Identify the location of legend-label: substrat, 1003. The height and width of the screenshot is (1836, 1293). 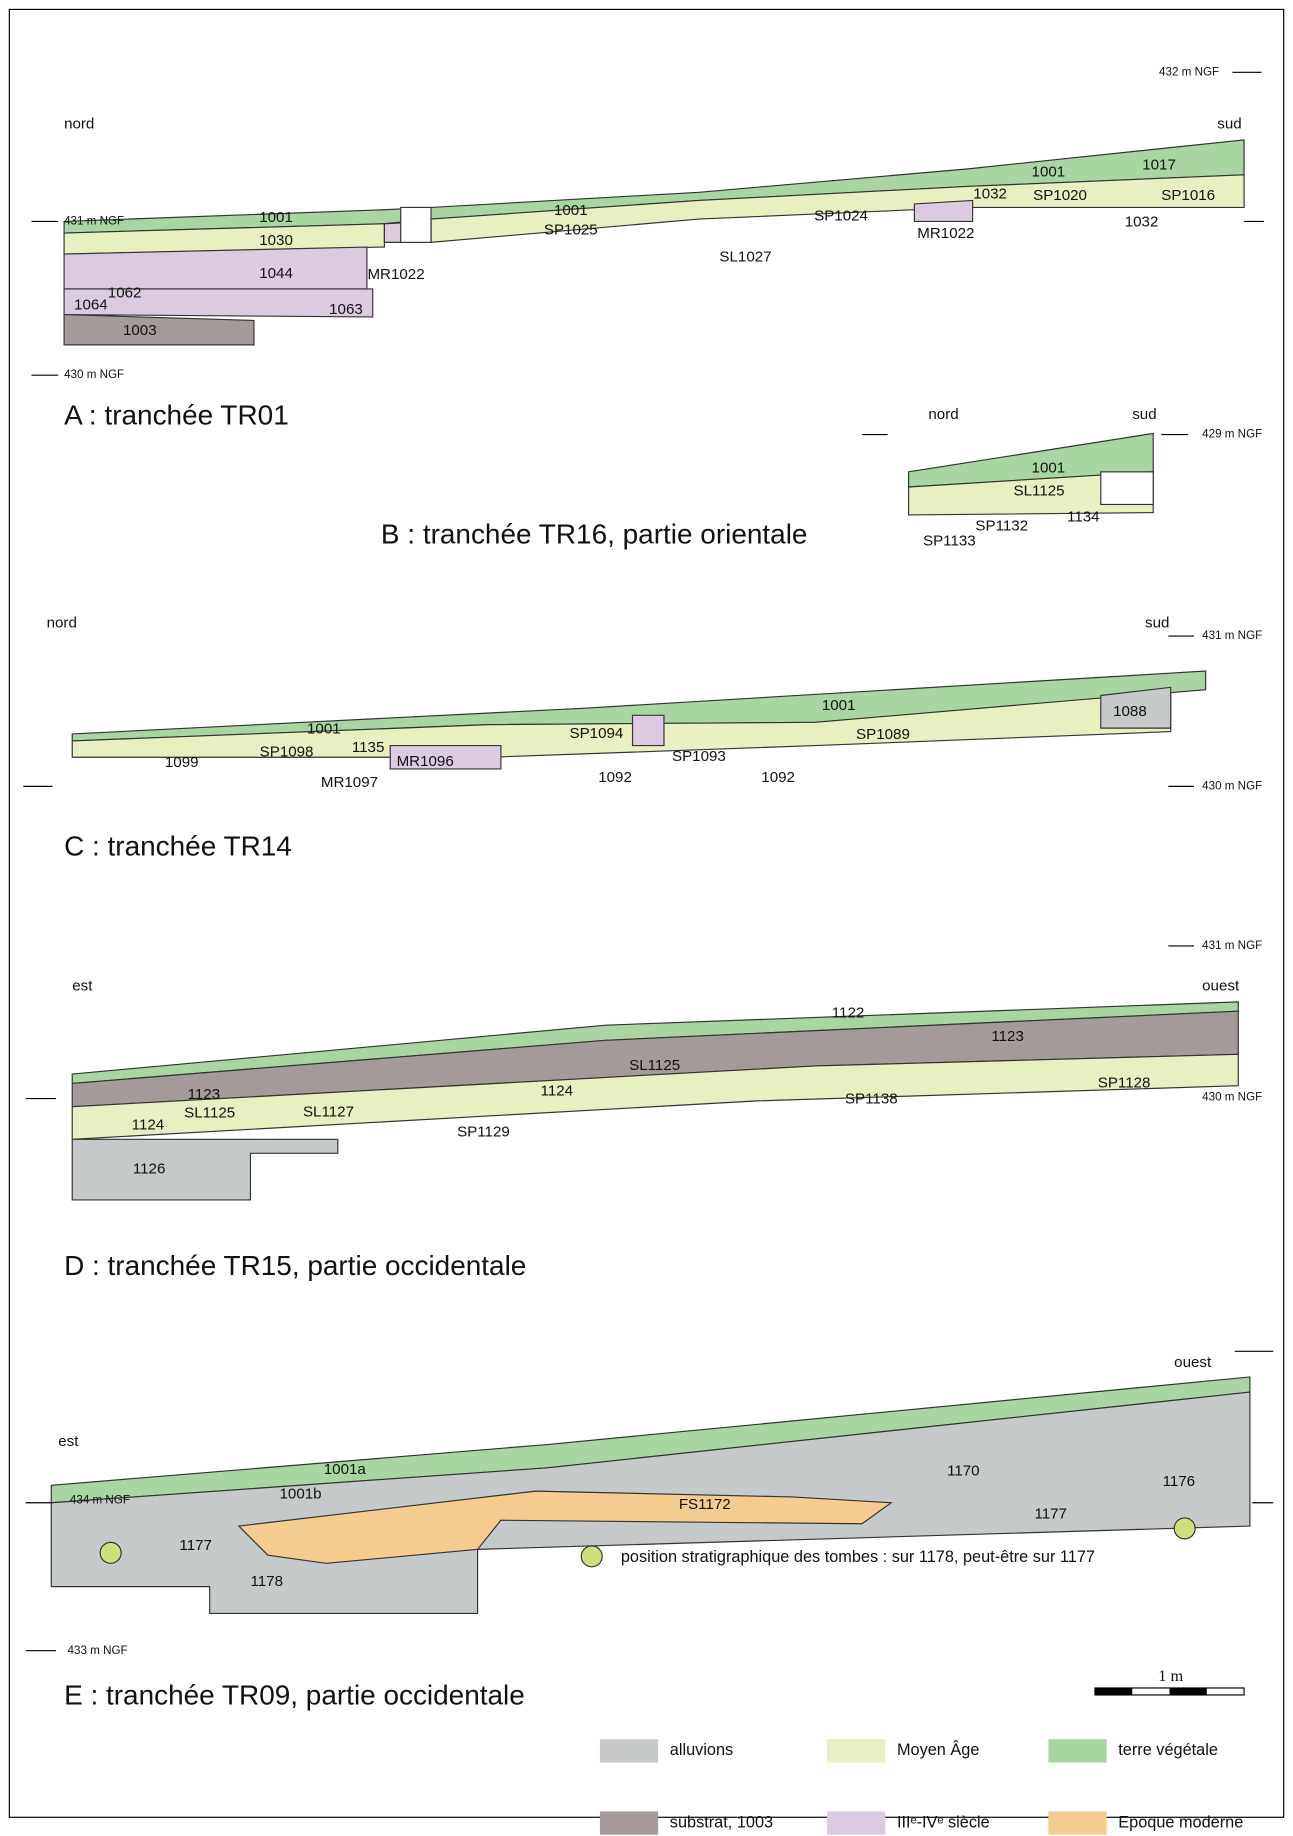
(721, 1822).